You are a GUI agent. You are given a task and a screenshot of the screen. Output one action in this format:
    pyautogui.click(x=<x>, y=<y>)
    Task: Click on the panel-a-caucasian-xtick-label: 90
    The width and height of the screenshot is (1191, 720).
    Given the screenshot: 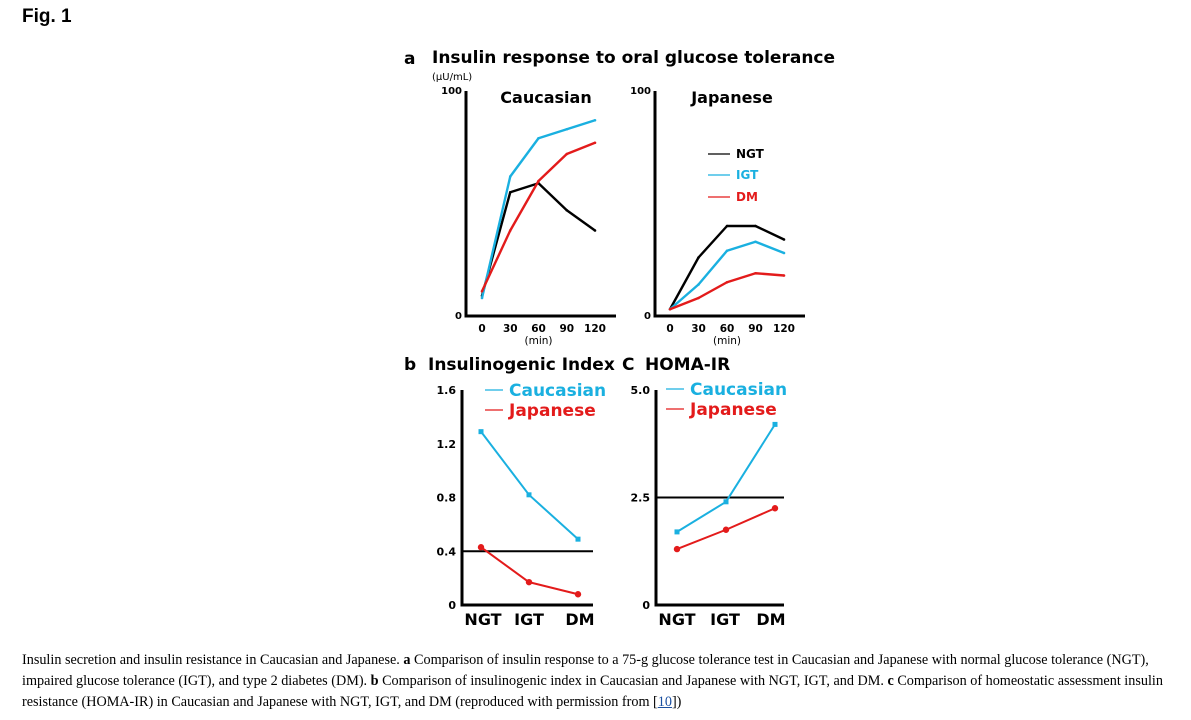 What is the action you would take?
    pyautogui.click(x=566, y=329)
    